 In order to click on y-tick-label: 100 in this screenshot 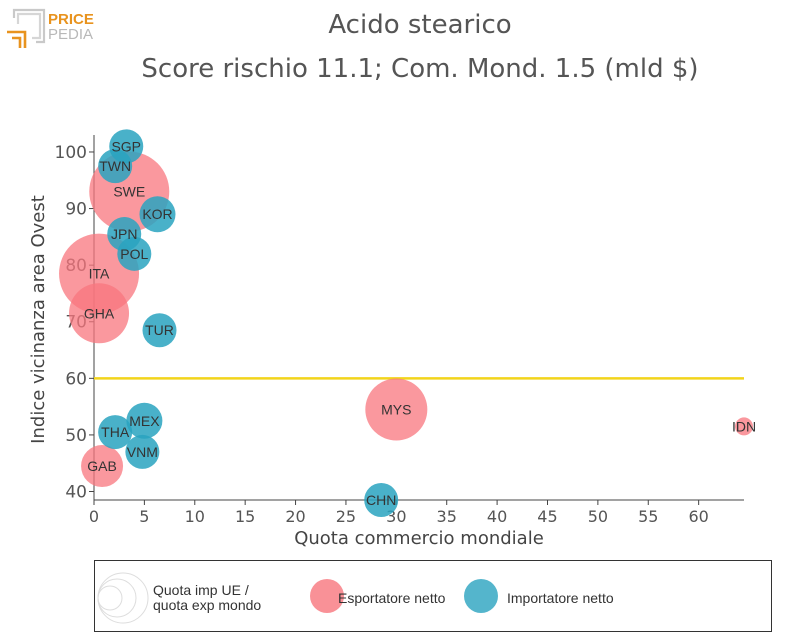, I will do `click(71, 153)`.